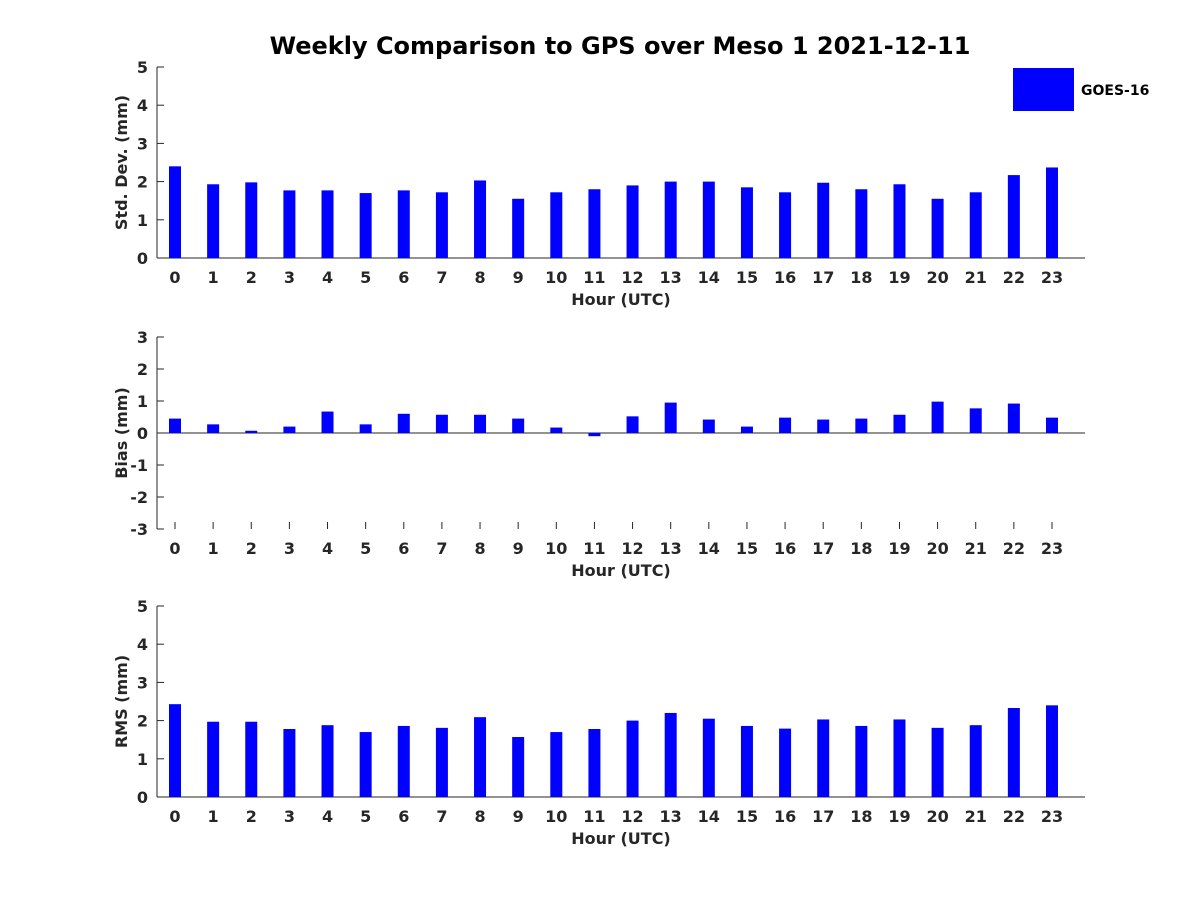 The image size is (1200, 900). What do you see at coordinates (594, 277) in the screenshot?
I see `std-dev-xtick-label: 11` at bounding box center [594, 277].